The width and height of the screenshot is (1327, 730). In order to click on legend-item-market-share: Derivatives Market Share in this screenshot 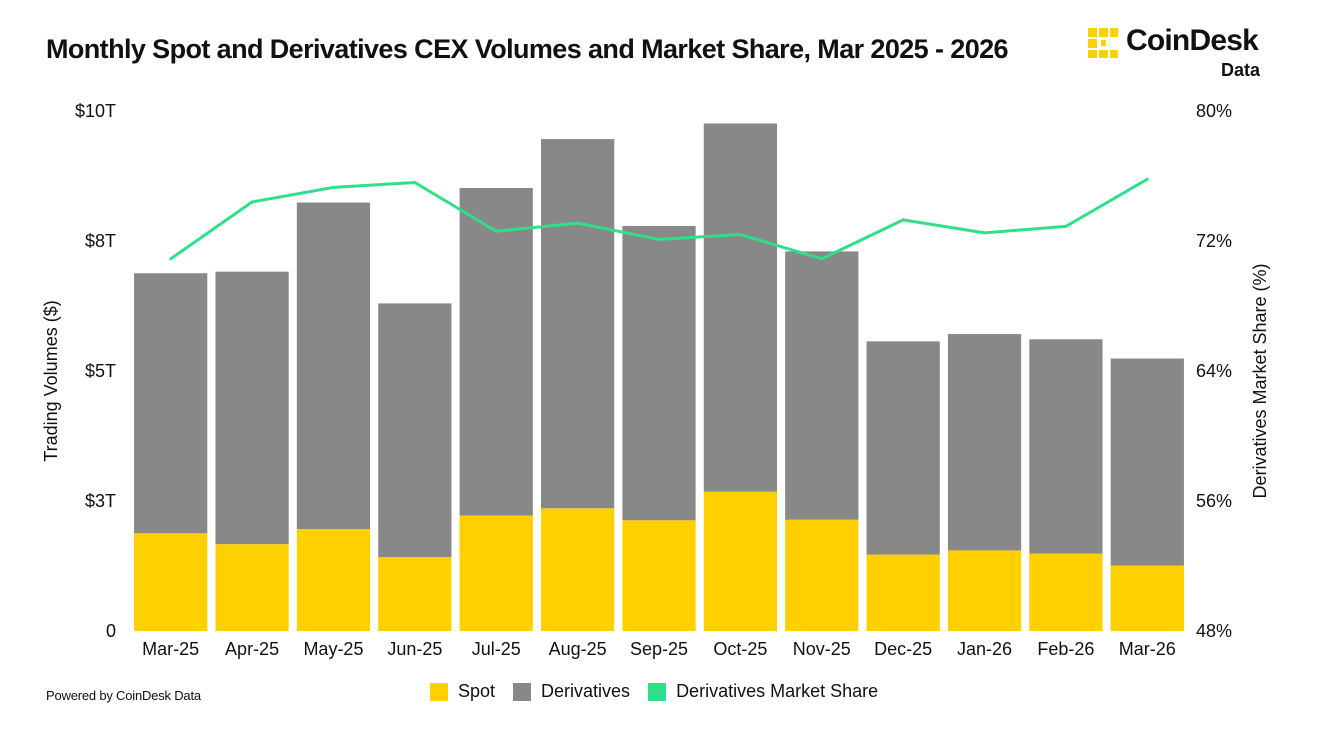, I will do `click(763, 691)`.